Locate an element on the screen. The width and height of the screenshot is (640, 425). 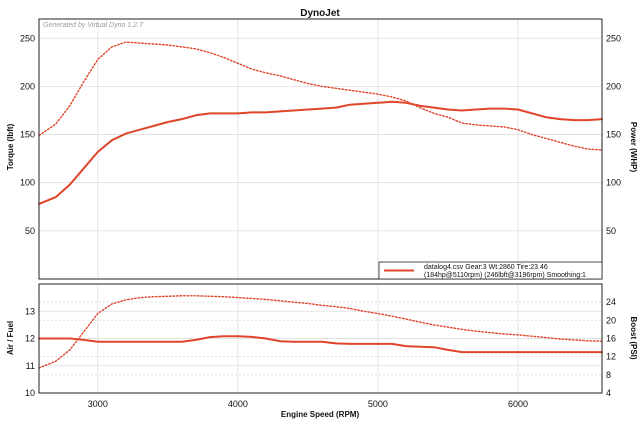
x-tick-labels: 3000 4000 5000 6000 is located at coordinates (308, 404).